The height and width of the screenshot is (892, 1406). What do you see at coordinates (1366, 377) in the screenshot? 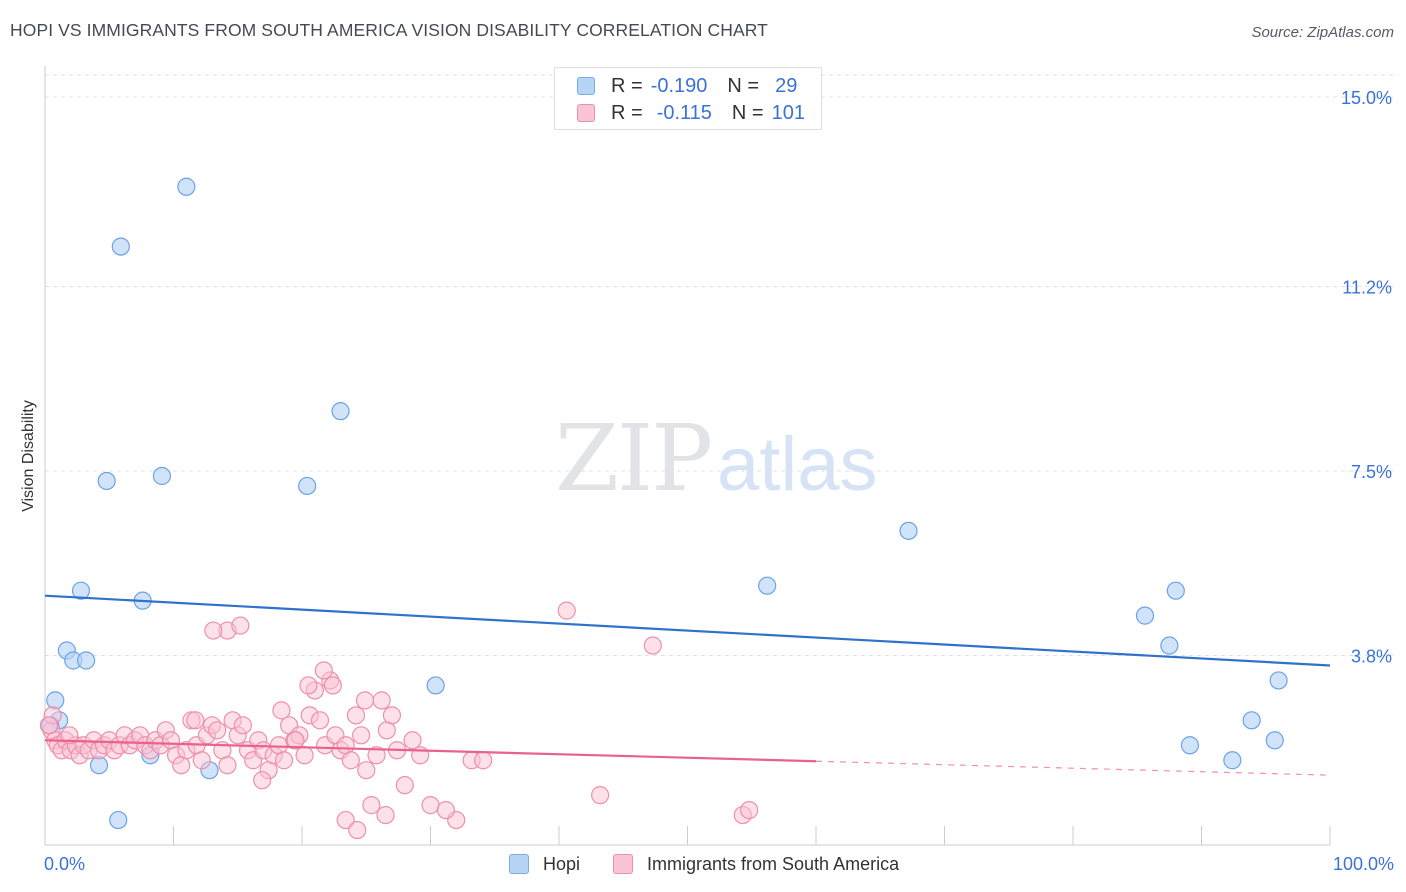
I see `y-tick-labels: 3.8% 7.5% 11.2% 15.0%` at bounding box center [1366, 377].